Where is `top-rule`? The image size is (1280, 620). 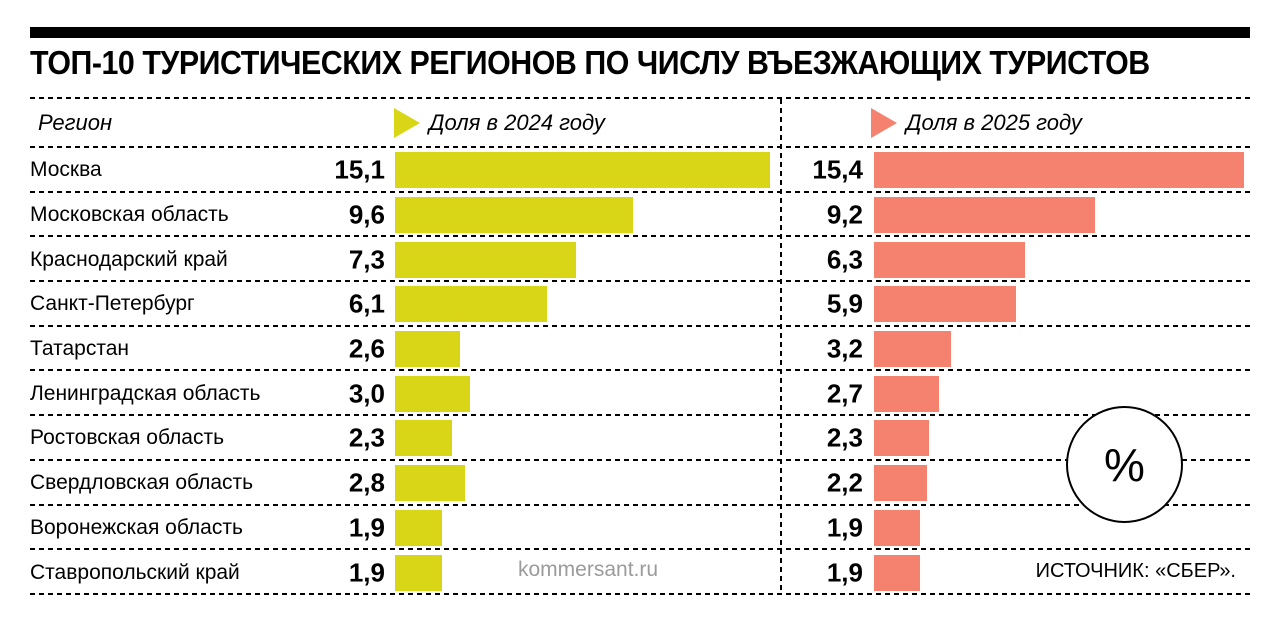 top-rule is located at coordinates (640, 32).